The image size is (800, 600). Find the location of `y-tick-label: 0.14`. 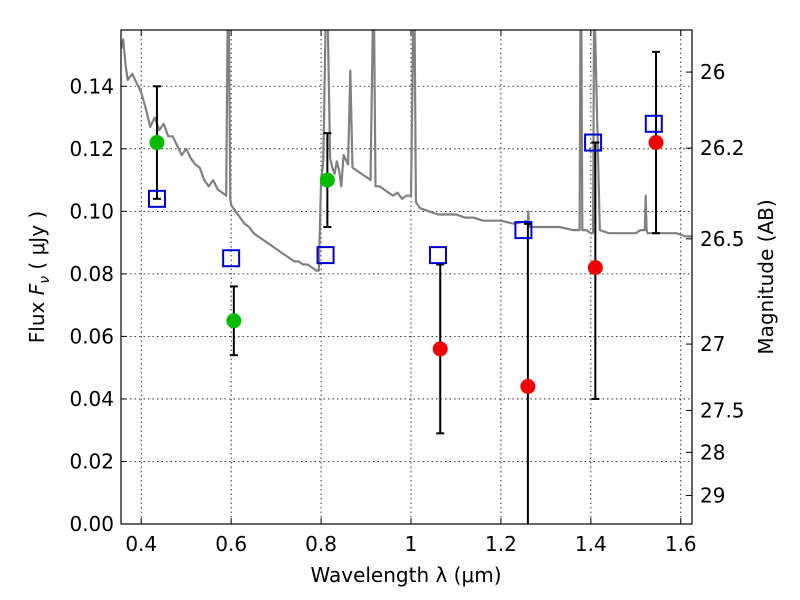

y-tick-label: 0.14 is located at coordinates (91, 86).